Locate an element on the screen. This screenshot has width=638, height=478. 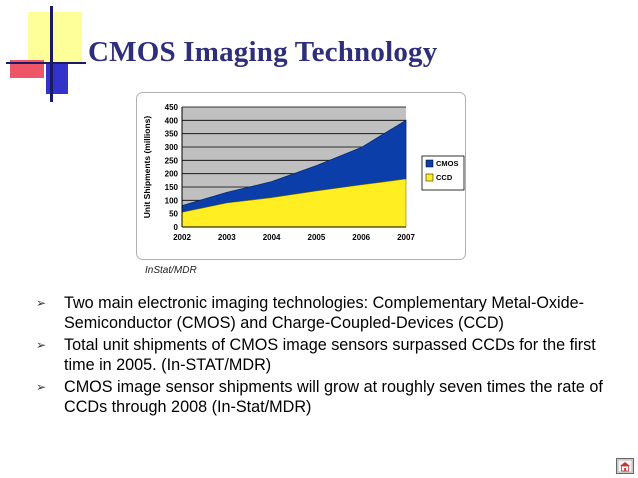
y-tick-label: 400 is located at coordinates (172, 120).